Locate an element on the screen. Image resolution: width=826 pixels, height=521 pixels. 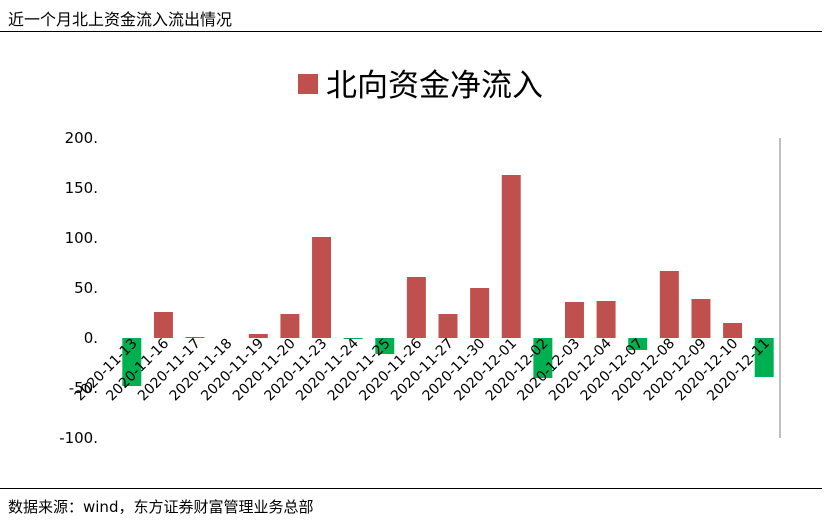
y-tick-label: 50. is located at coordinates (86, 288).